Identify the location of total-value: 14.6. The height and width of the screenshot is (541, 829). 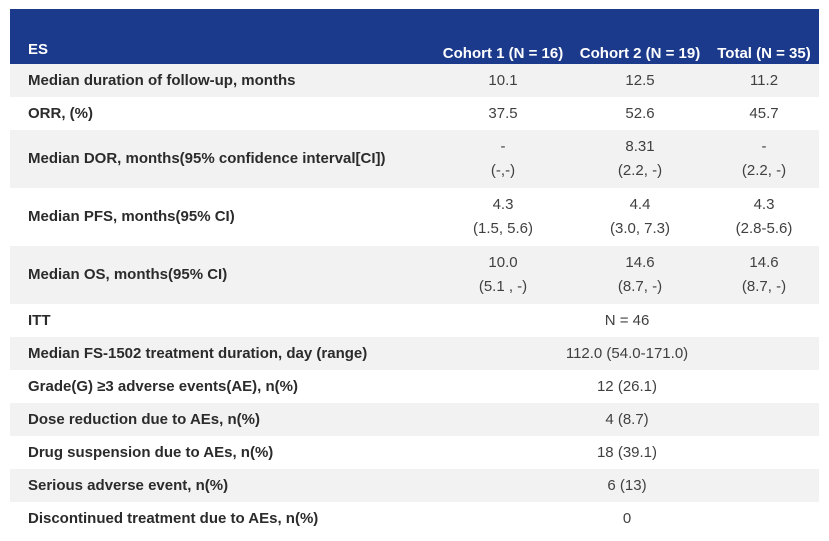
(764, 262).